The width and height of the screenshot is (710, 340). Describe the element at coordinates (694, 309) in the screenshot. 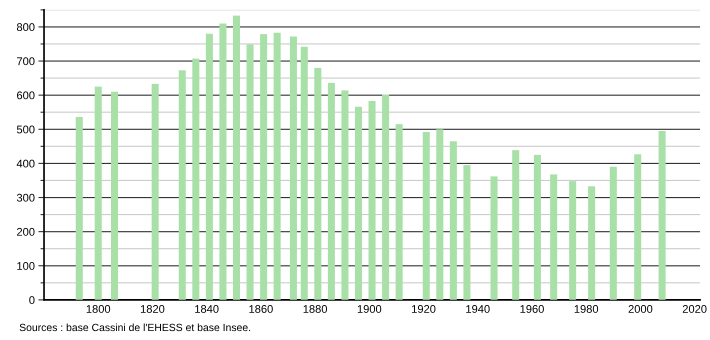

I see `x-tick-label: 2020` at that location.